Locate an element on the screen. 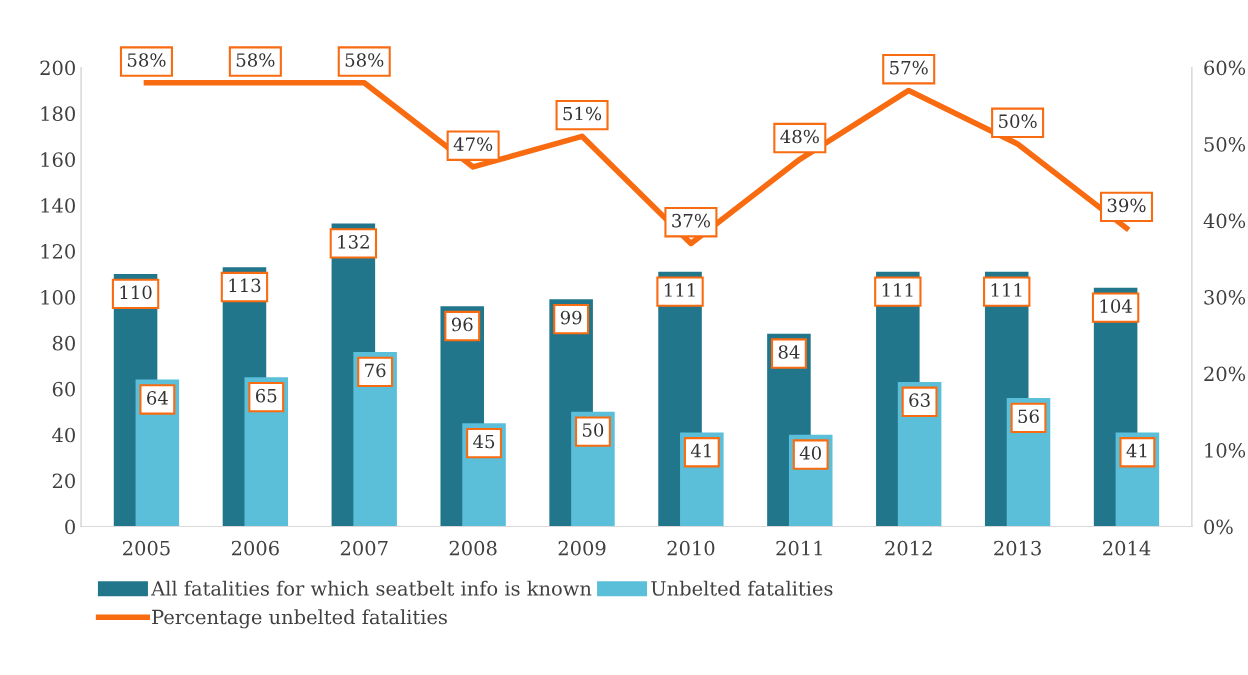 The height and width of the screenshot is (675, 1248). y2-tick-label: 30% is located at coordinates (1225, 297).